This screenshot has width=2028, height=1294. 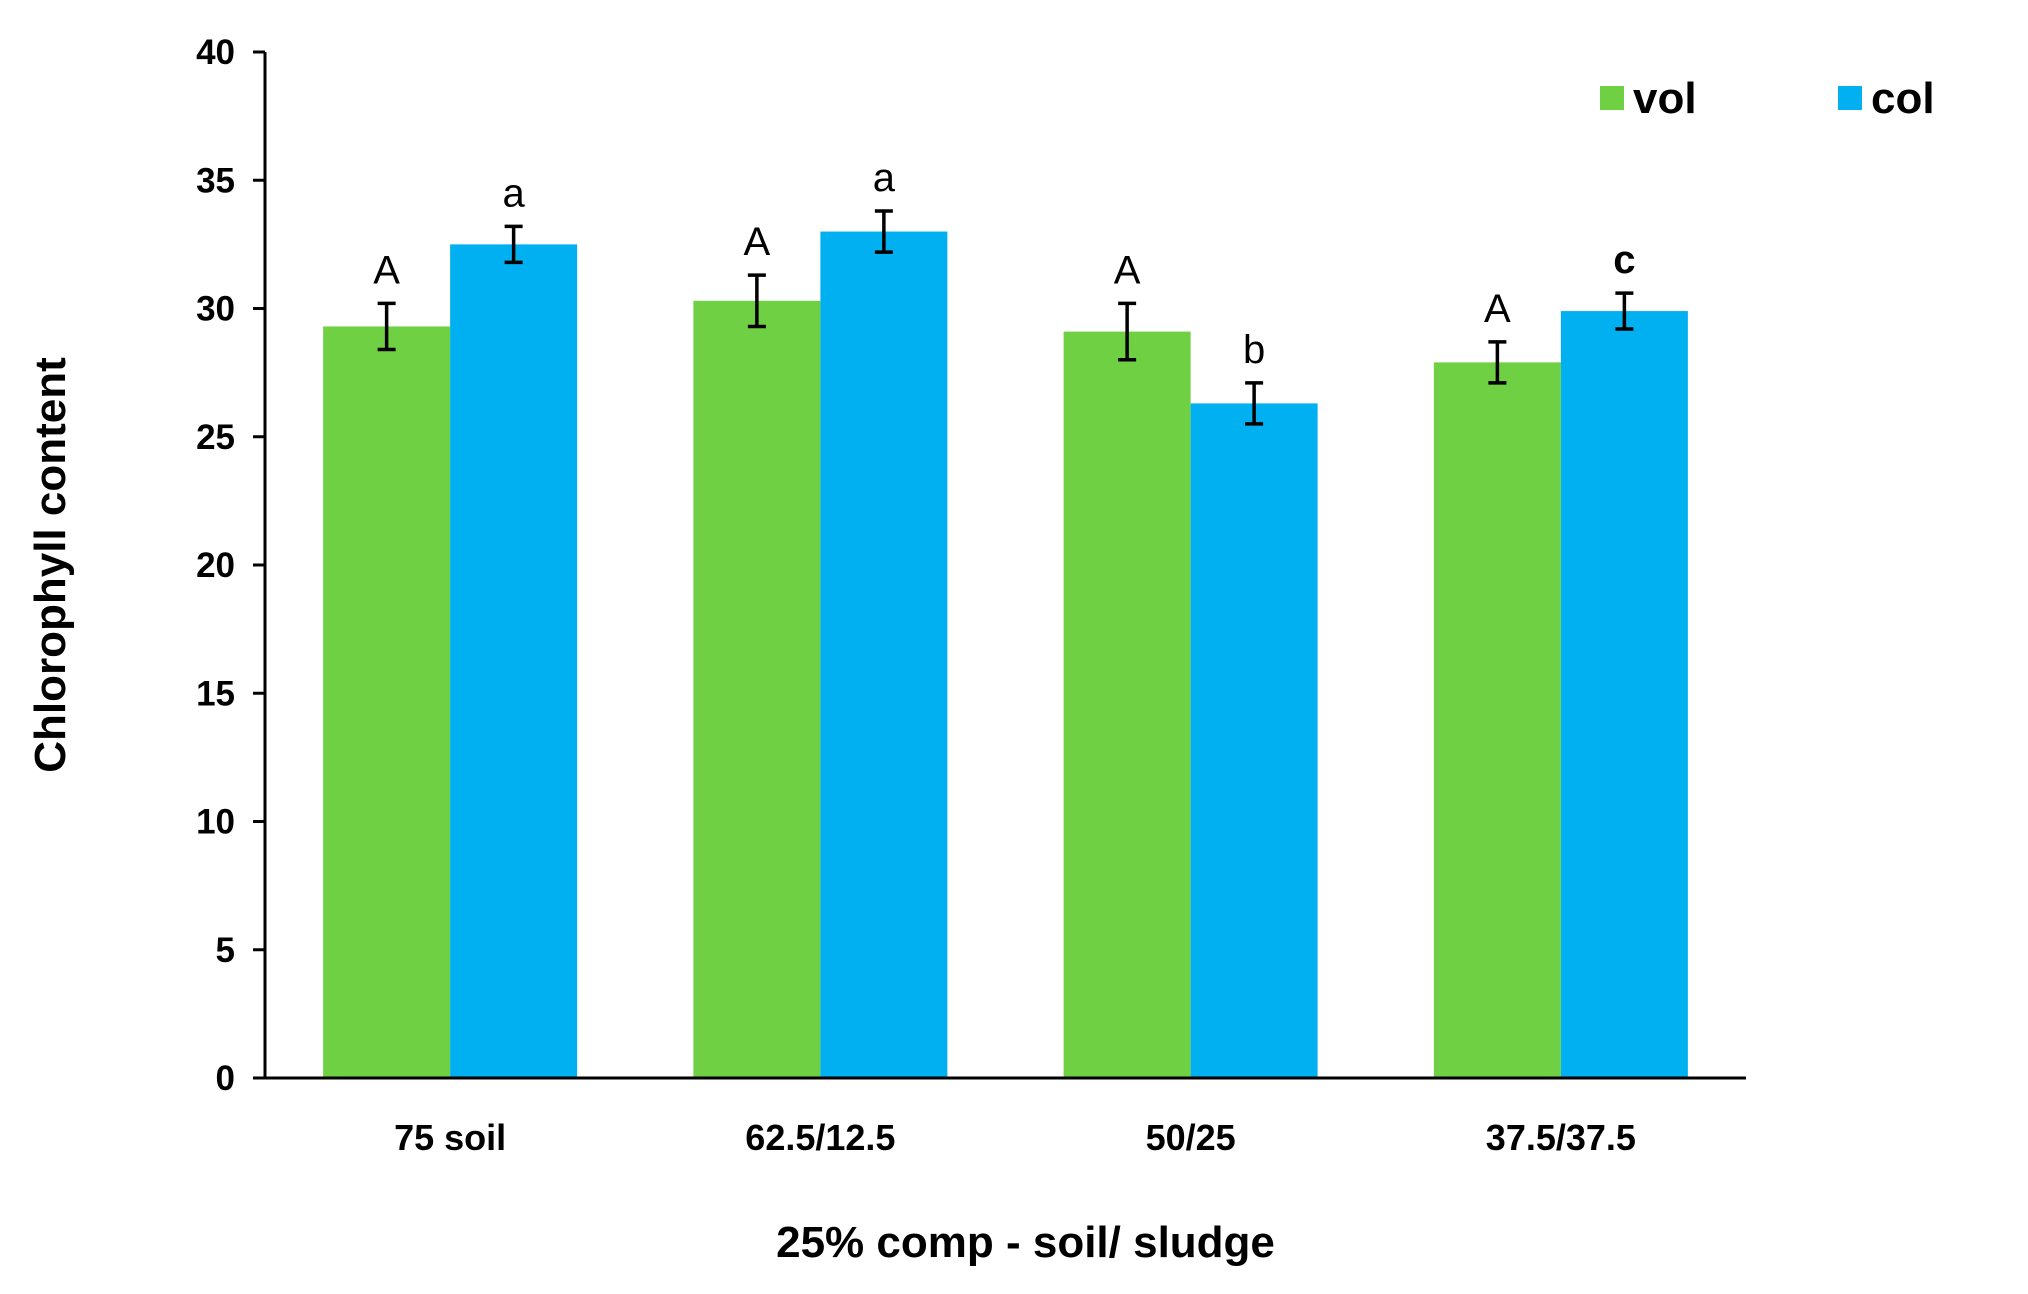 What do you see at coordinates (1612, 98) in the screenshot?
I see `legend-swatch-vol` at bounding box center [1612, 98].